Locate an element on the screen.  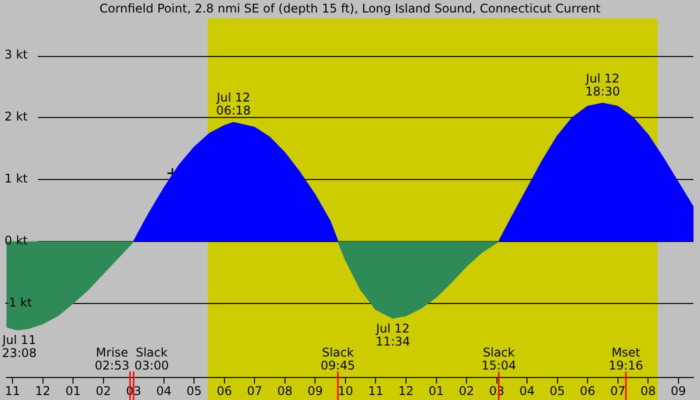
chart-title: Cornfield Point, 2.8 nmi SE of (depth 15 ft), Long Island Sound, Connecticut Current is located at coordinates (350, 8).